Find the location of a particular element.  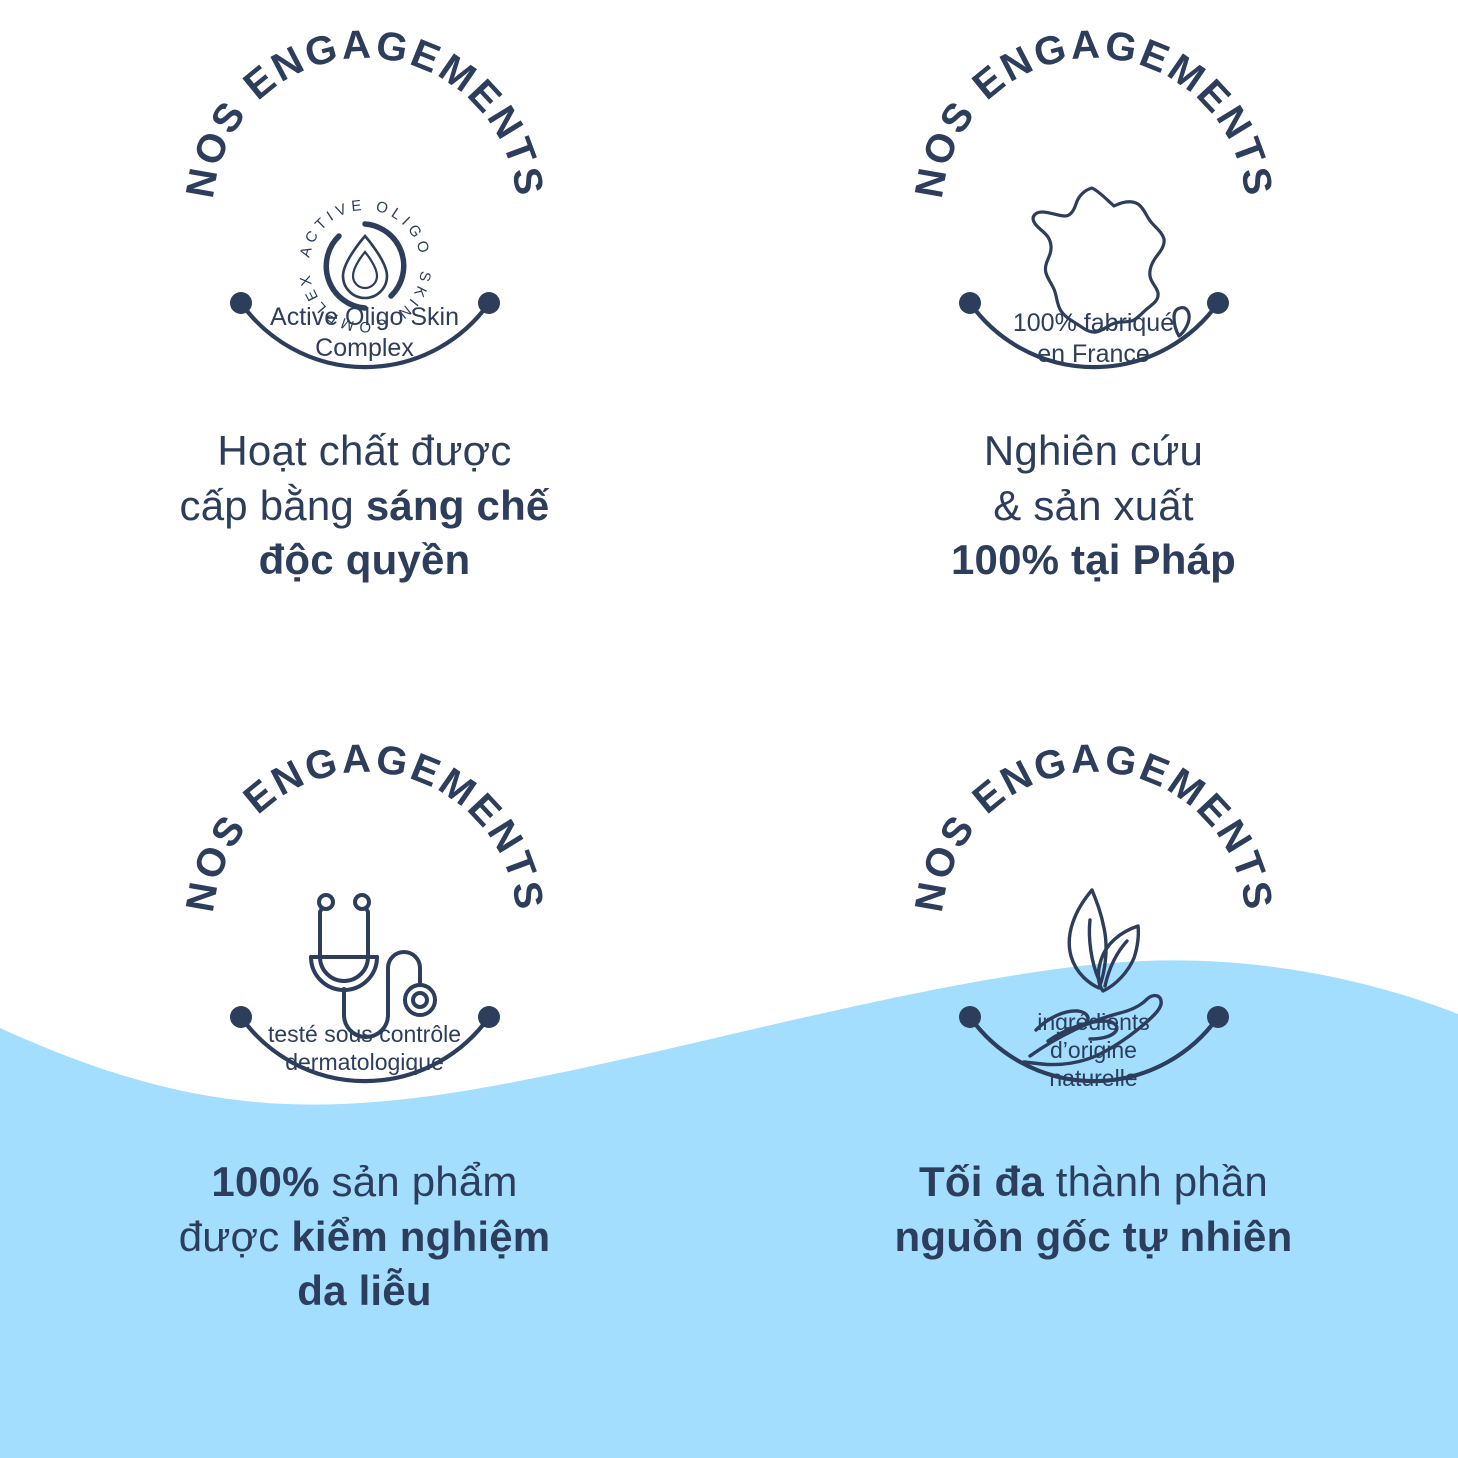

badge-dermatologically-tested: NOS ENGAGEMENTS is located at coordinates (363, 943).